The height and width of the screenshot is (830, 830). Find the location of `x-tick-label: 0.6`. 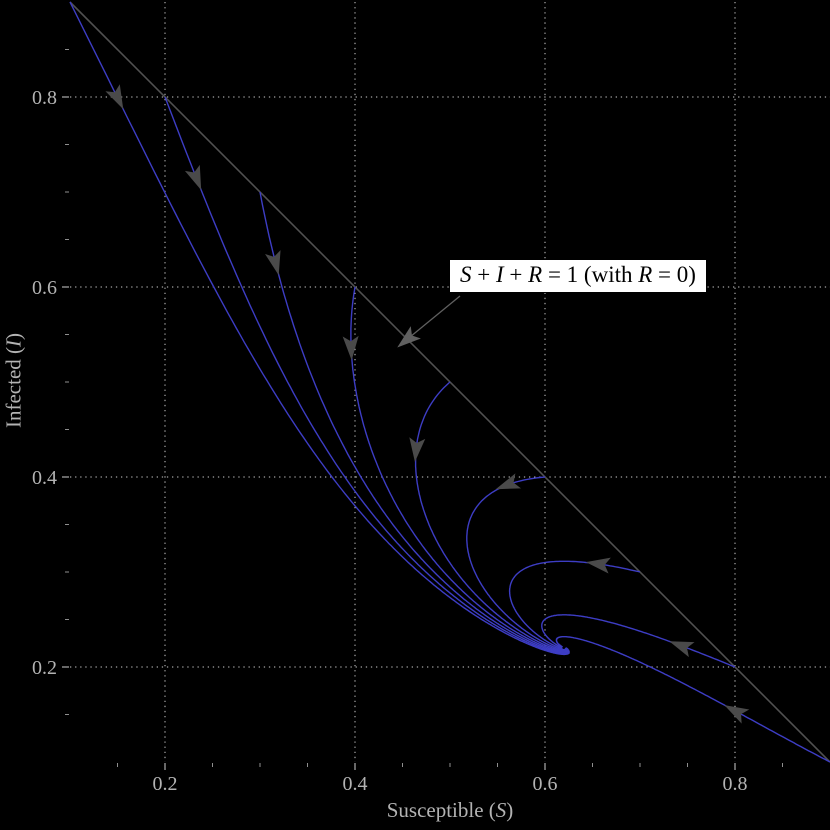

x-tick-label: 0.6 is located at coordinates (545, 784).